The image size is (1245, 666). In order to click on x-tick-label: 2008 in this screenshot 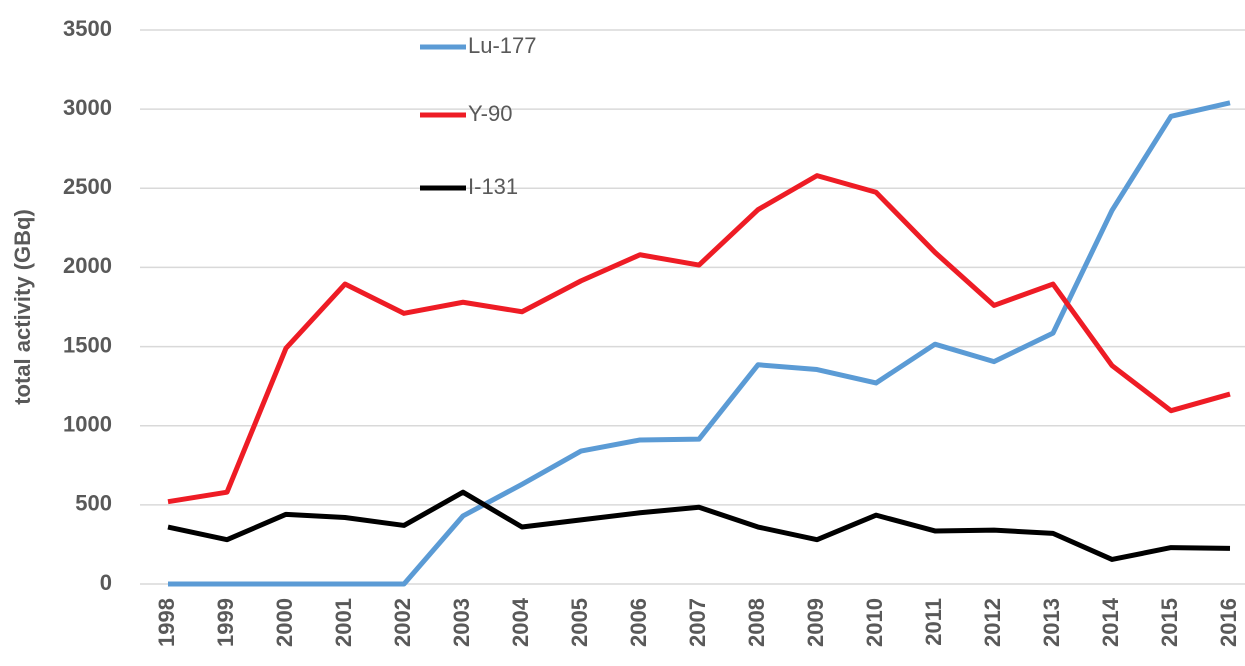, I will do `click(756, 622)`.